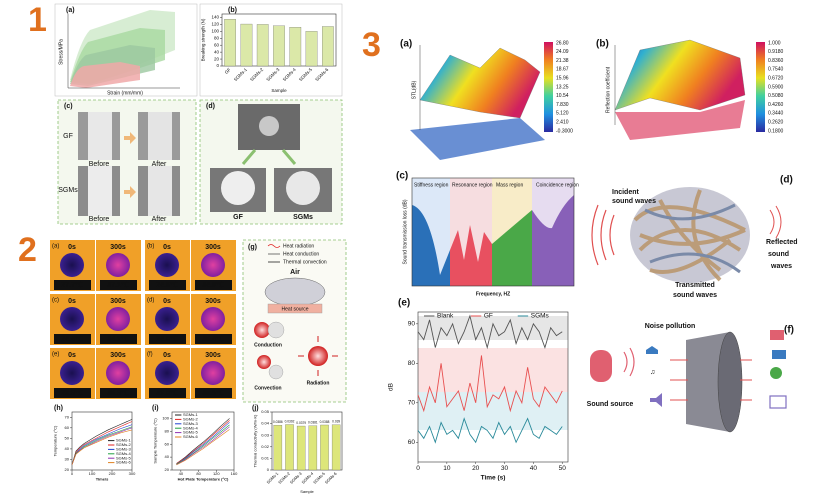  I want to click on x-tick-label: 0, so click(72, 473).